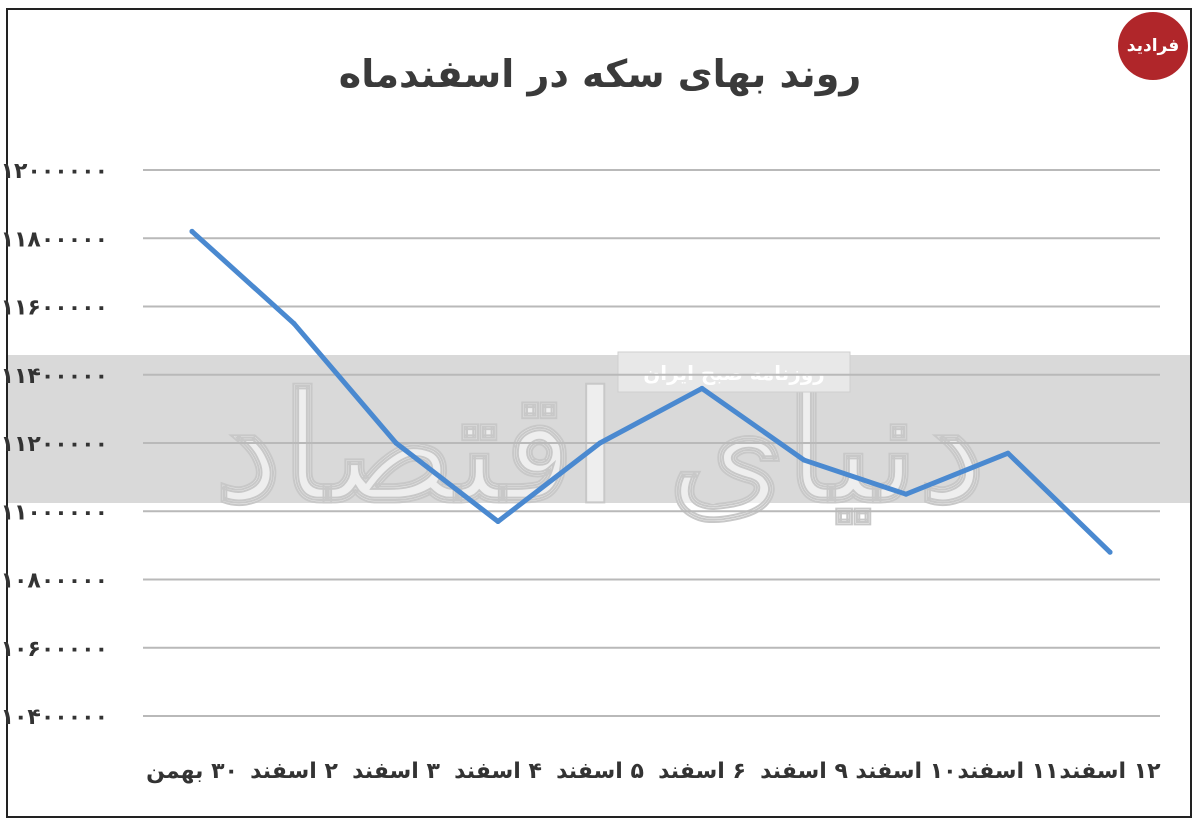  What do you see at coordinates (54, 717) in the screenshot?
I see `y-tick-label: ۱۰۴۰۰۰۰۰` at bounding box center [54, 717].